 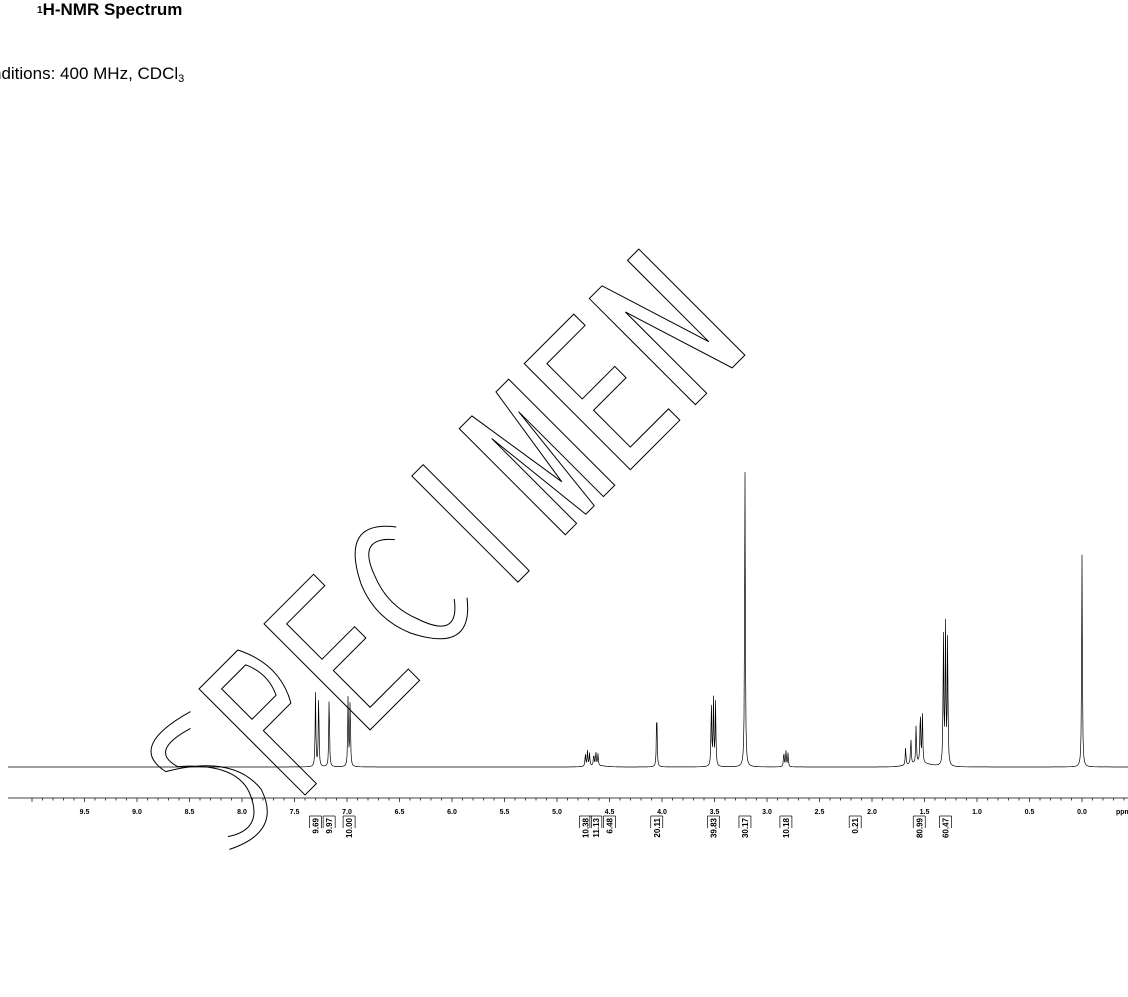 I want to click on integral-label: 20.11, so click(x=657, y=826).